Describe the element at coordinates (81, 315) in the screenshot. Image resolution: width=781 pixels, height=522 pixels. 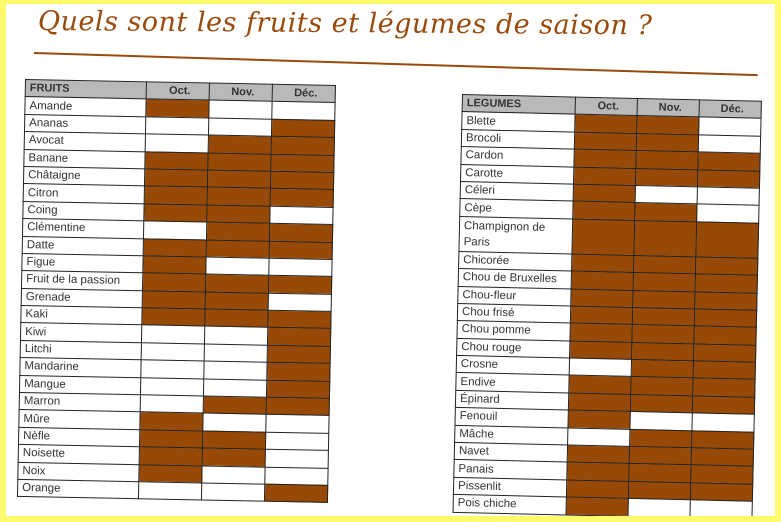
I see `item-name: Kaki` at that location.